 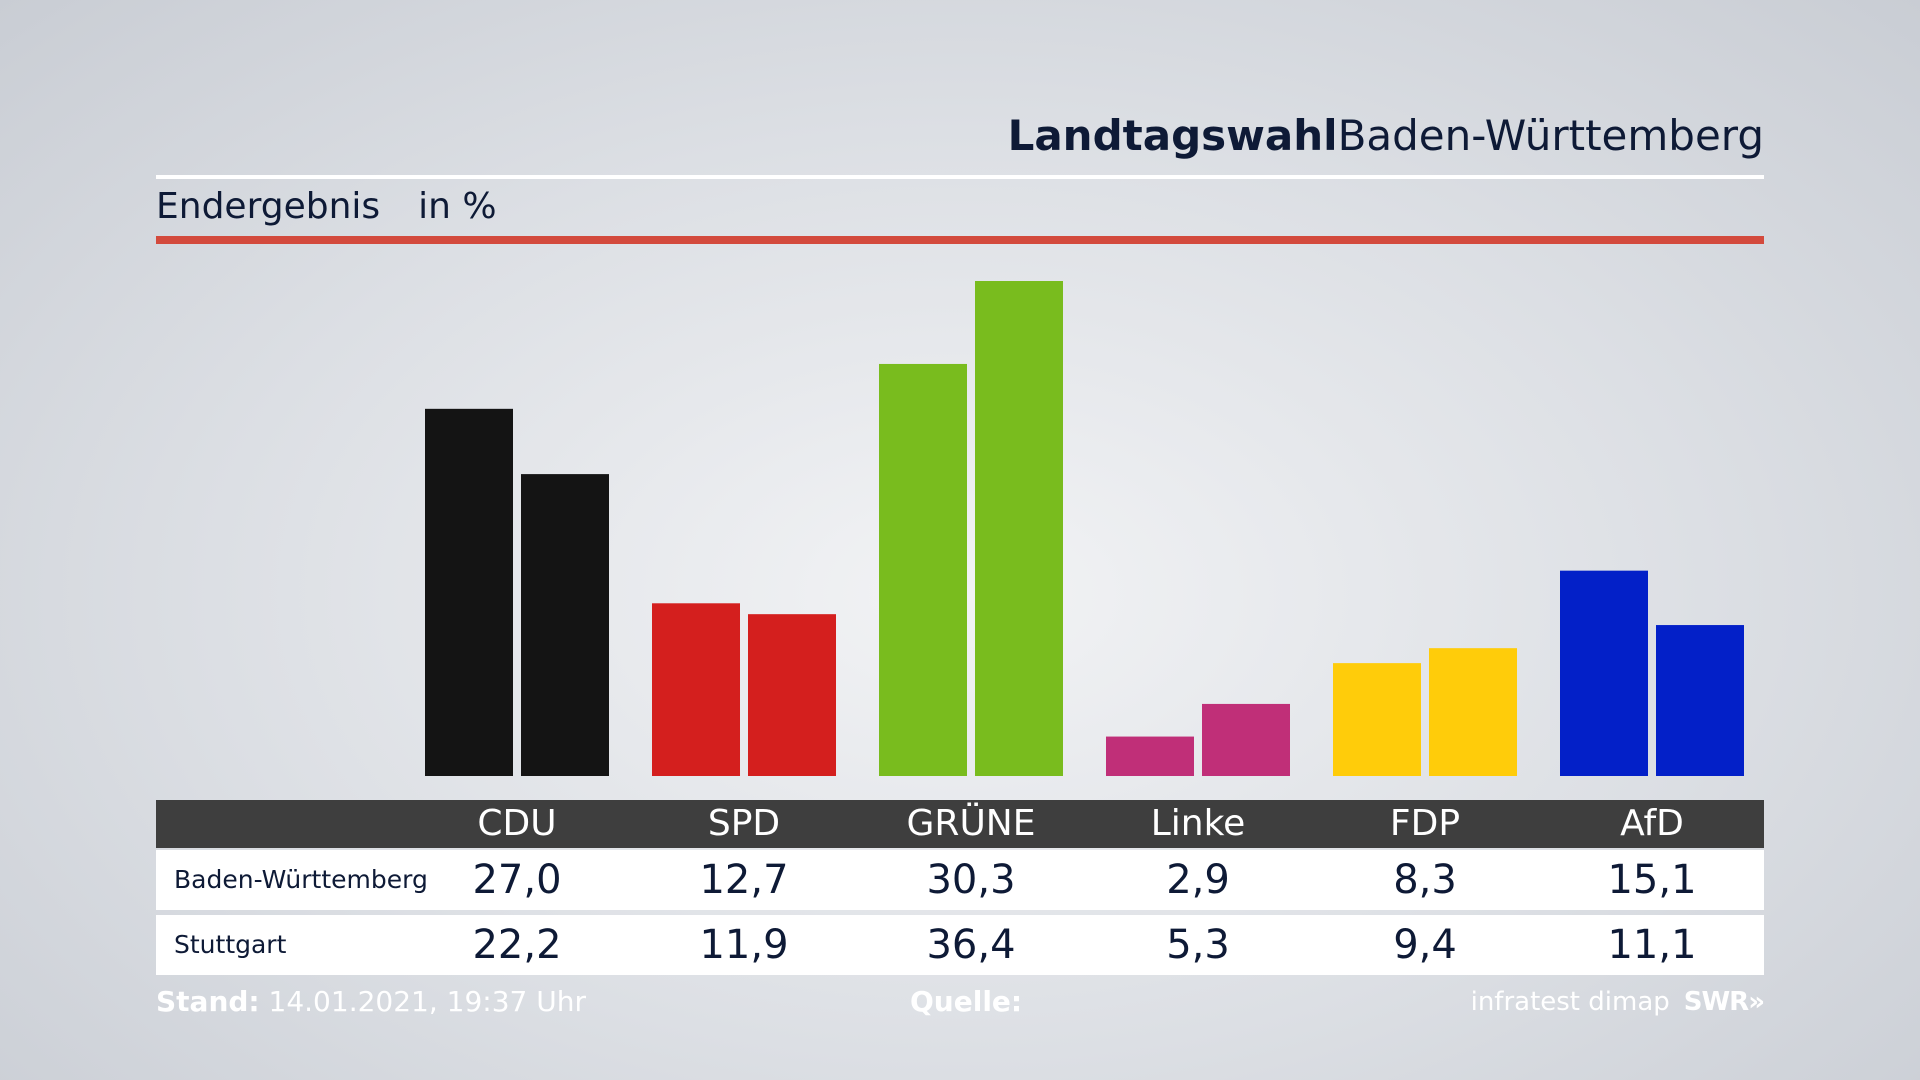 I want to click on value-cell: 5,3, so click(x=1198, y=945).